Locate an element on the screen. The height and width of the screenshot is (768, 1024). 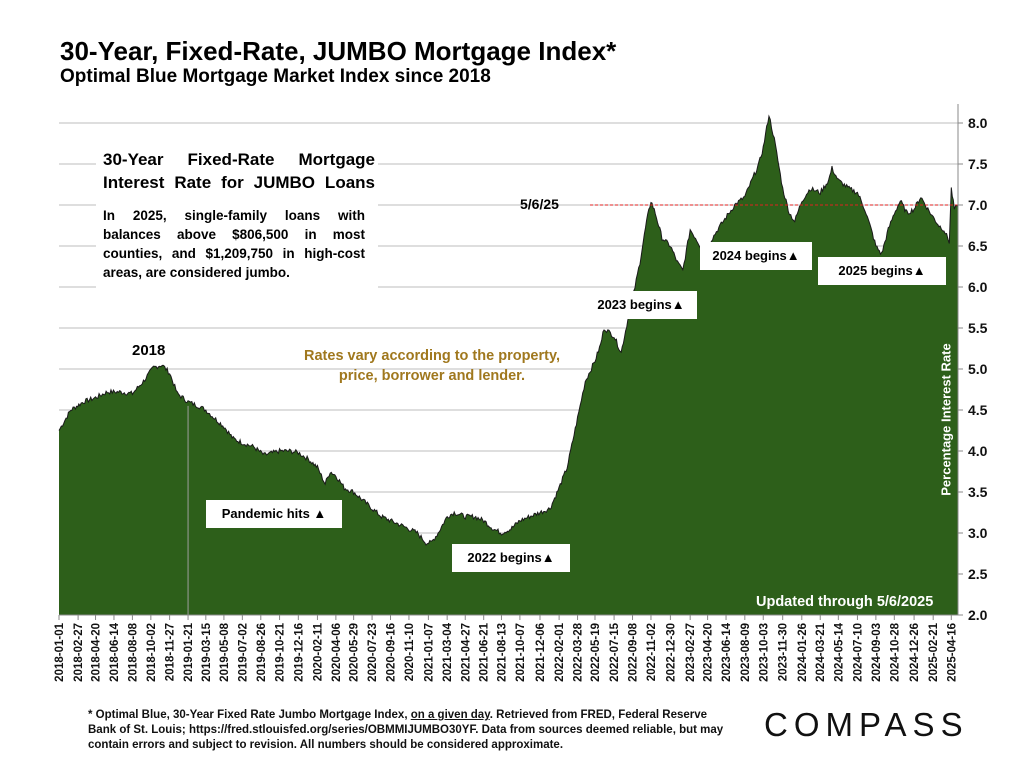
x-tick-label: 2022-03-28 is located at coordinates (579, 651).